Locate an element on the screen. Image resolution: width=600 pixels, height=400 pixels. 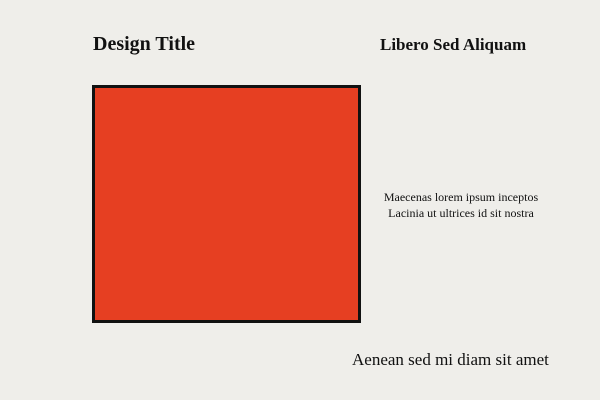
design-subtitle: Libero Sed Aliquam is located at coordinates (453, 45).